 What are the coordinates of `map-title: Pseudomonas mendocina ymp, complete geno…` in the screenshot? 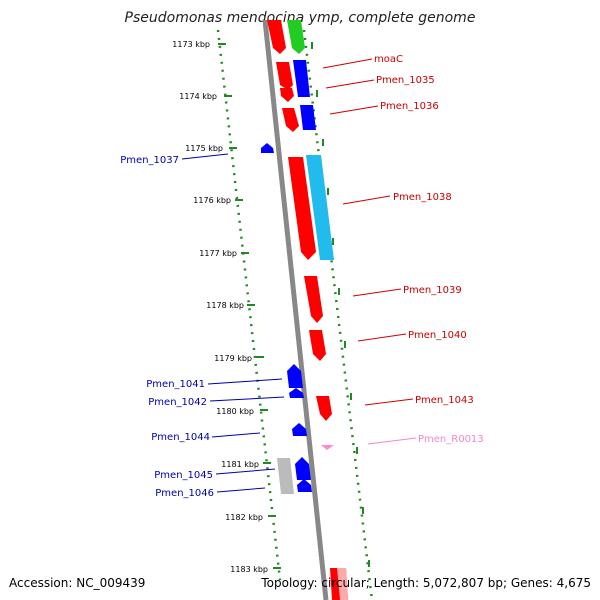 It's located at (300, 18).